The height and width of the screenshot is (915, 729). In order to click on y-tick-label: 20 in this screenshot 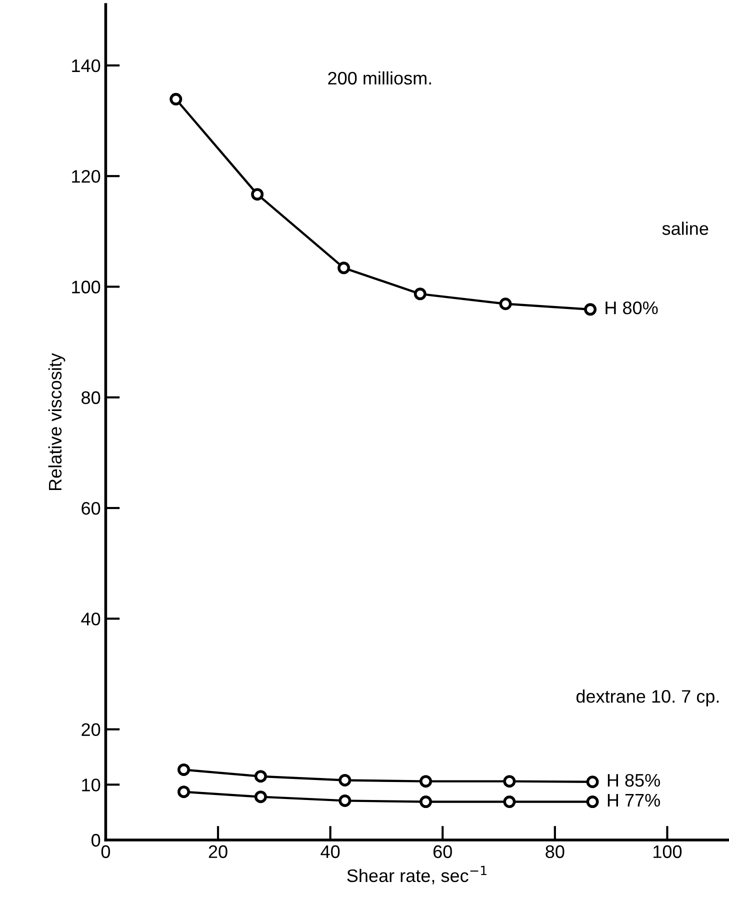, I will do `click(91, 729)`.